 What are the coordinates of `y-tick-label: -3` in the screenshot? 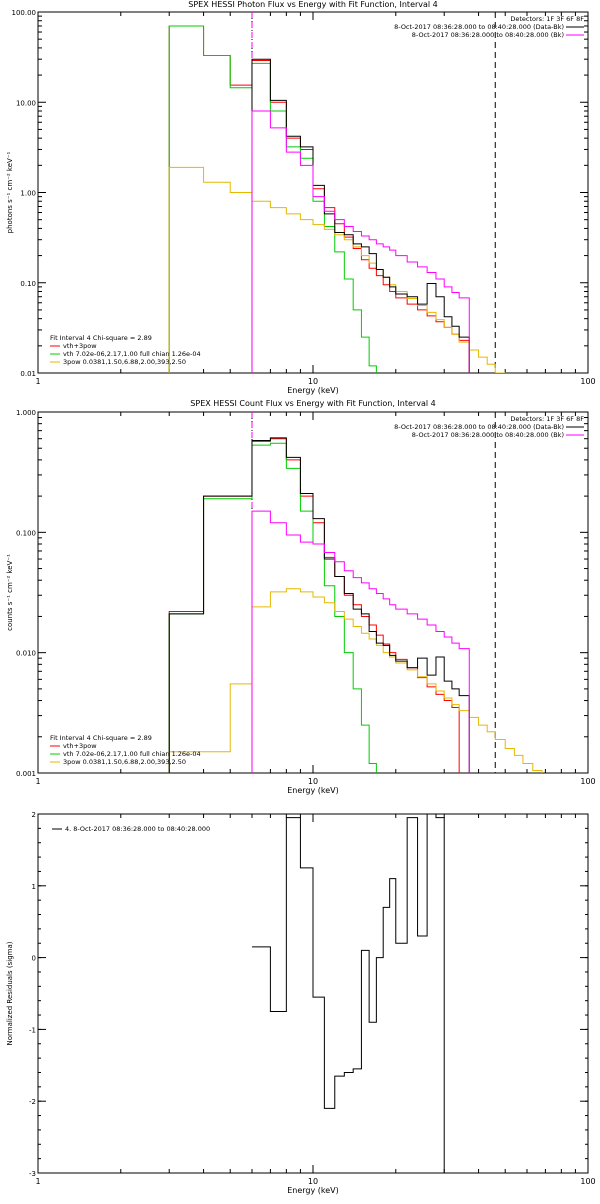 It's located at (32, 1174).